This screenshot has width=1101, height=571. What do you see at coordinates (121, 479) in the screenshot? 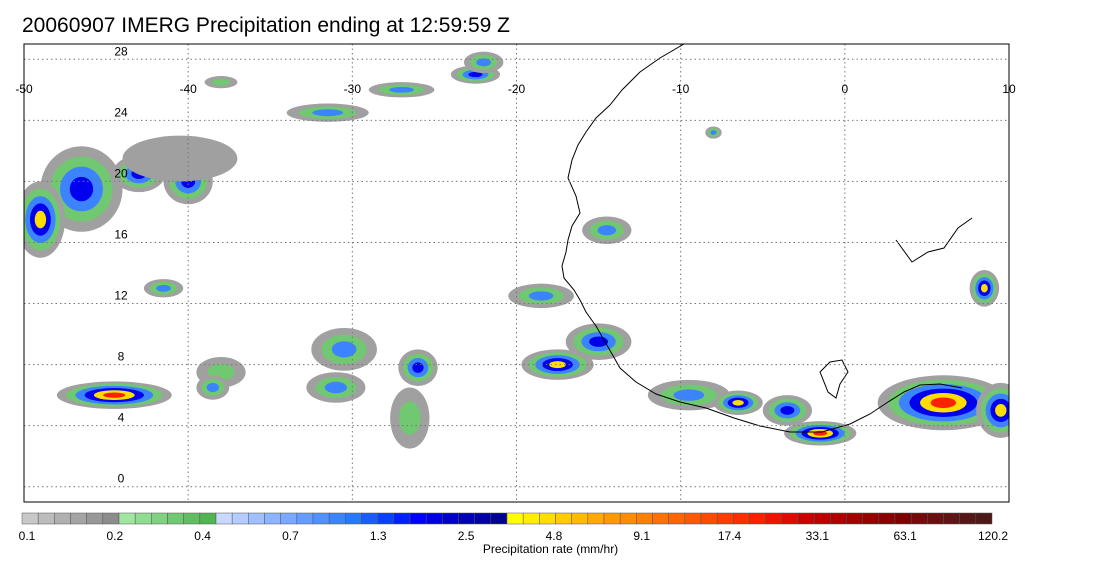
I see `latitude-label: 0` at bounding box center [121, 479].